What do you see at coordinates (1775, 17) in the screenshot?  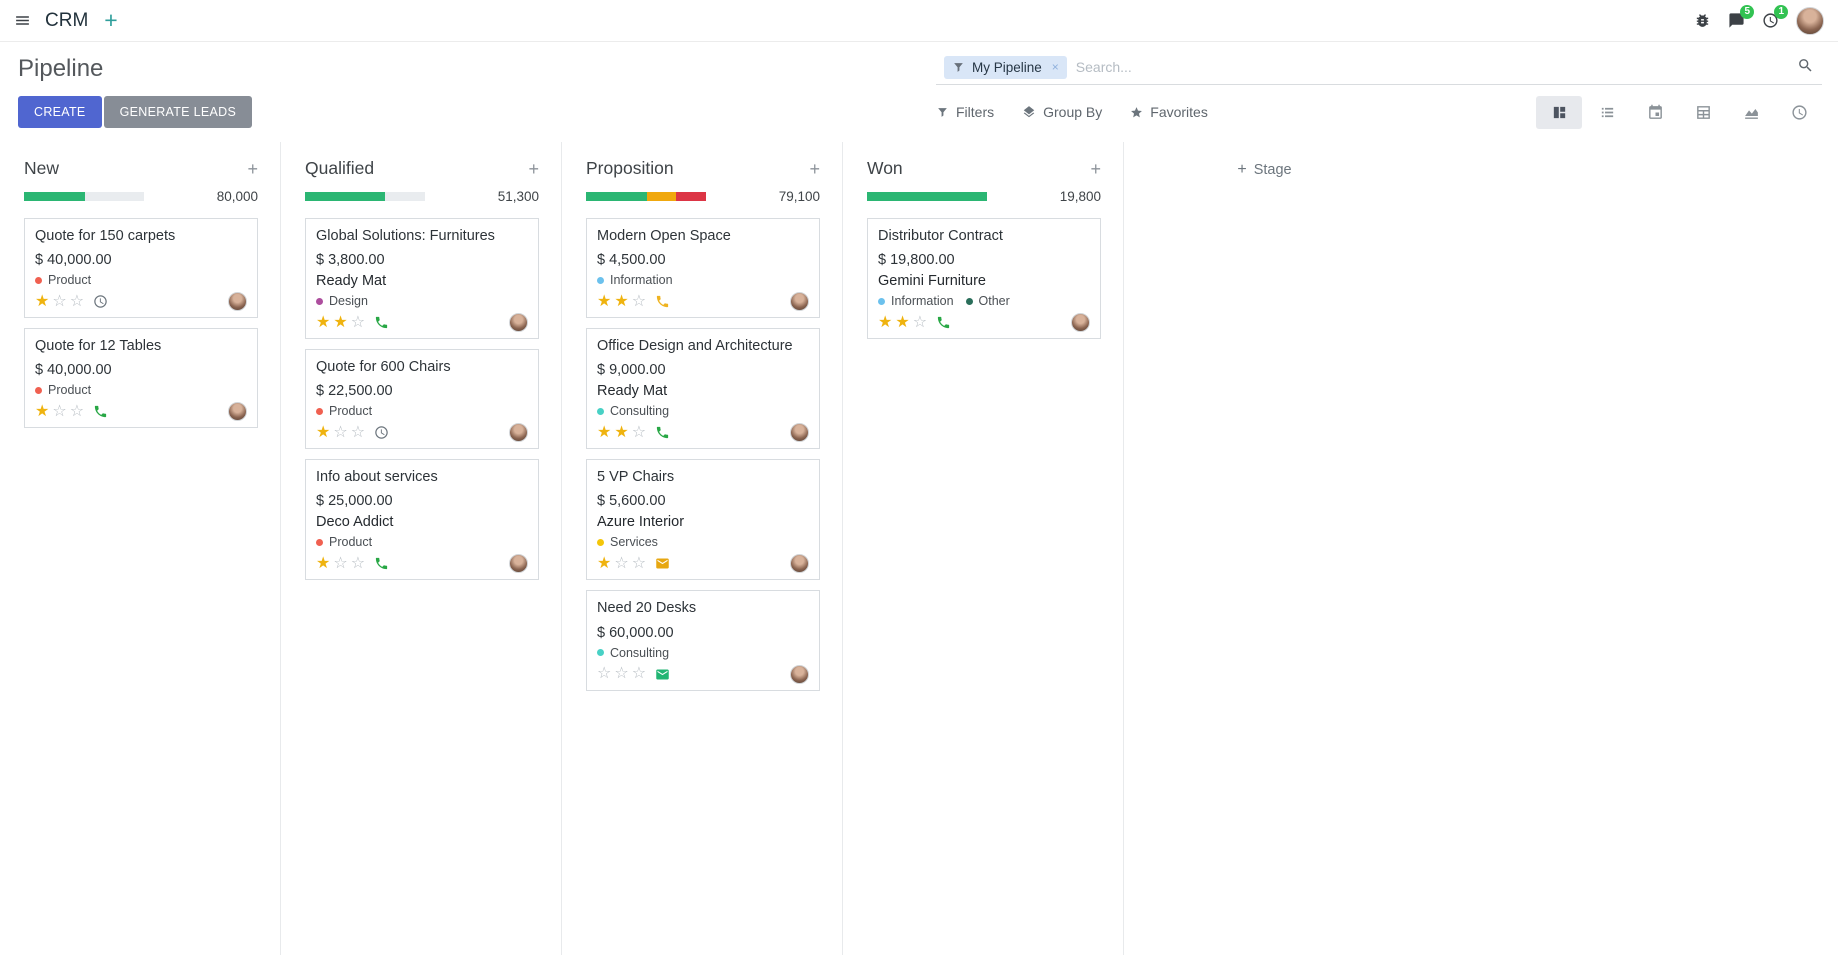 I see `activities-button: 1` at bounding box center [1775, 17].